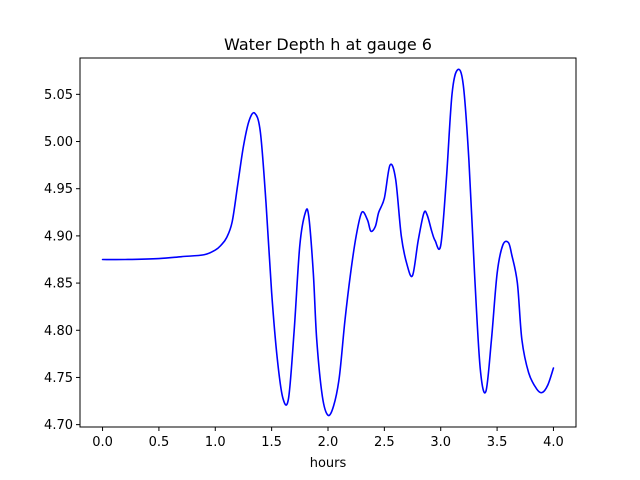 This screenshot has height=480, width=640. I want to click on y-tick-label: 5.00, so click(58, 142).